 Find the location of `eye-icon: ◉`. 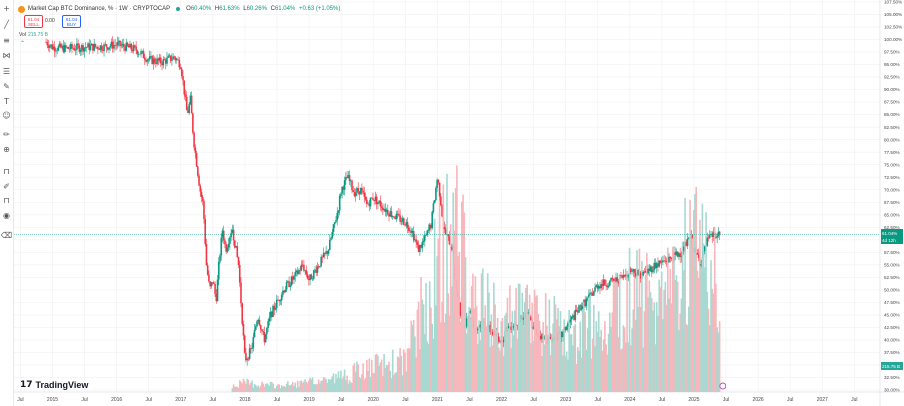

eye-icon: ◉ is located at coordinates (6, 215).